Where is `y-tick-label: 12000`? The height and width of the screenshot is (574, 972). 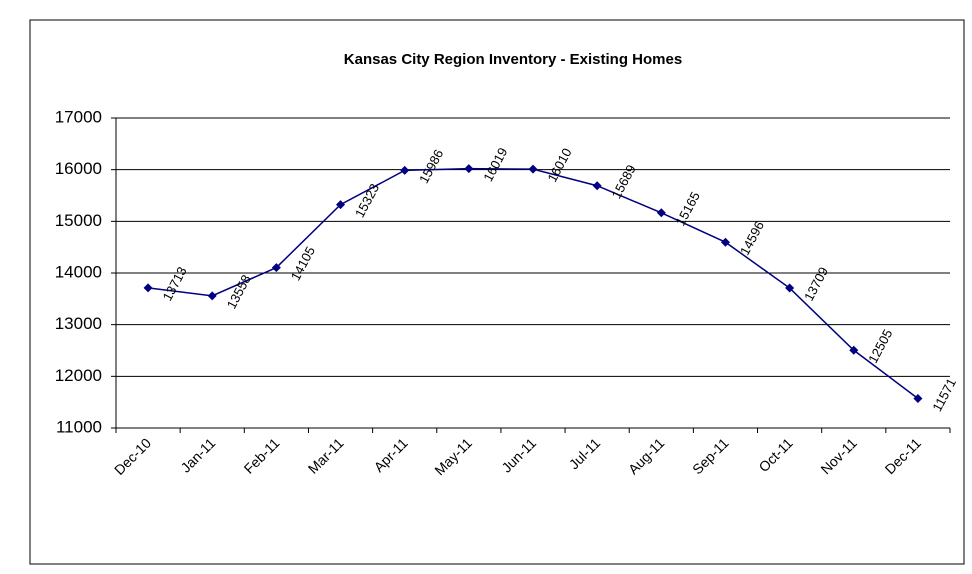
y-tick-label: 12000 is located at coordinates (78, 375).